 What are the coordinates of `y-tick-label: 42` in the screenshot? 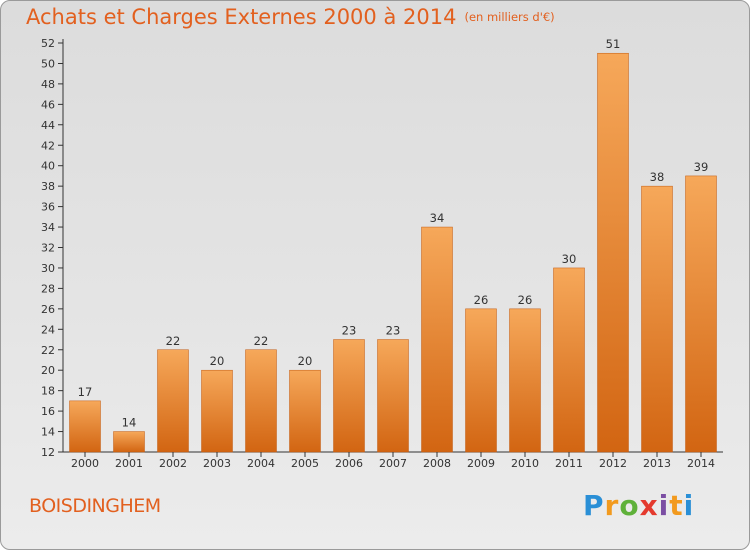 It's located at (48, 145).